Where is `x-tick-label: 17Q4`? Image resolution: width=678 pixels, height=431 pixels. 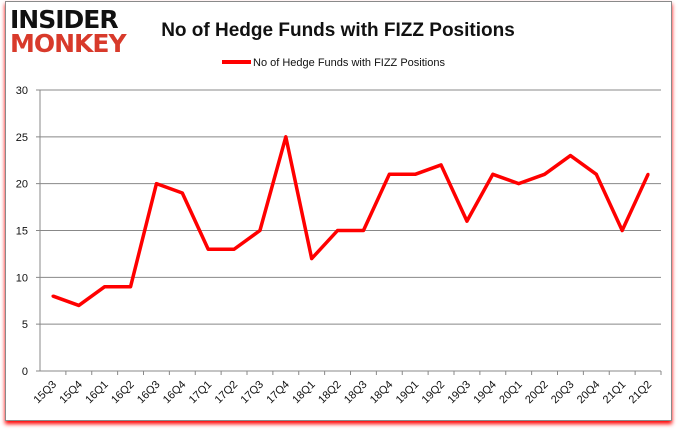 x-tick-label: 17Q4 is located at coordinates (278, 393).